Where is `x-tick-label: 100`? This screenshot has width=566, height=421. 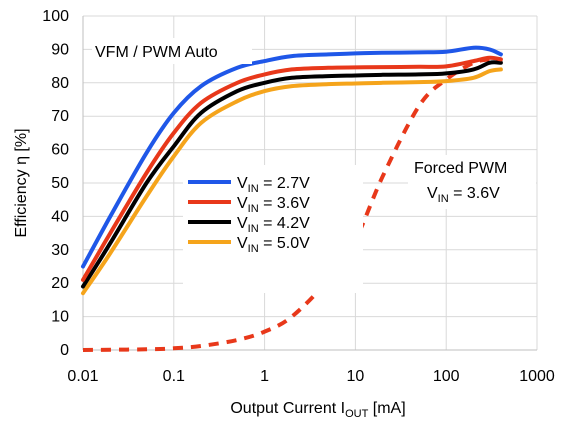 x-tick-label: 100 is located at coordinates (446, 376).